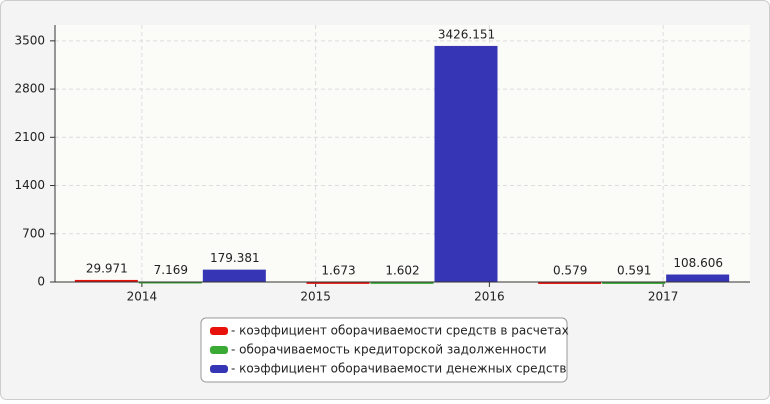 The height and width of the screenshot is (404, 770). I want to click on y-tick-label: 1400, so click(29, 185).